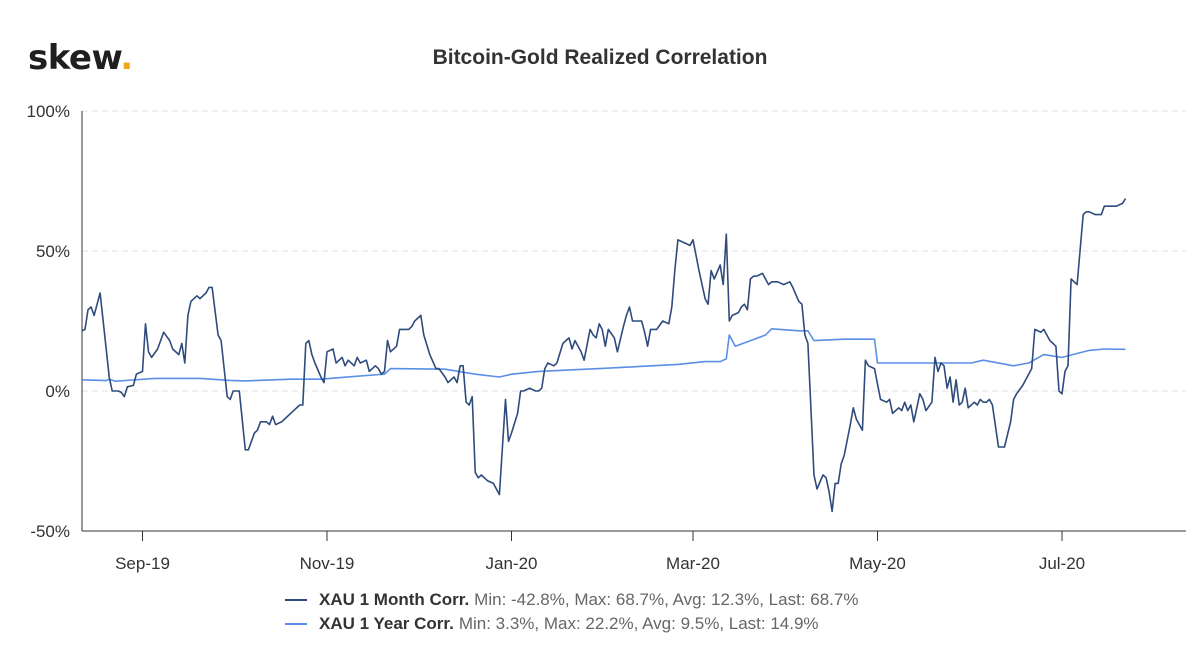 Image resolution: width=1200 pixels, height=670 pixels. Describe the element at coordinates (53, 251) in the screenshot. I see `y-tick-label-1: 50%` at that location.